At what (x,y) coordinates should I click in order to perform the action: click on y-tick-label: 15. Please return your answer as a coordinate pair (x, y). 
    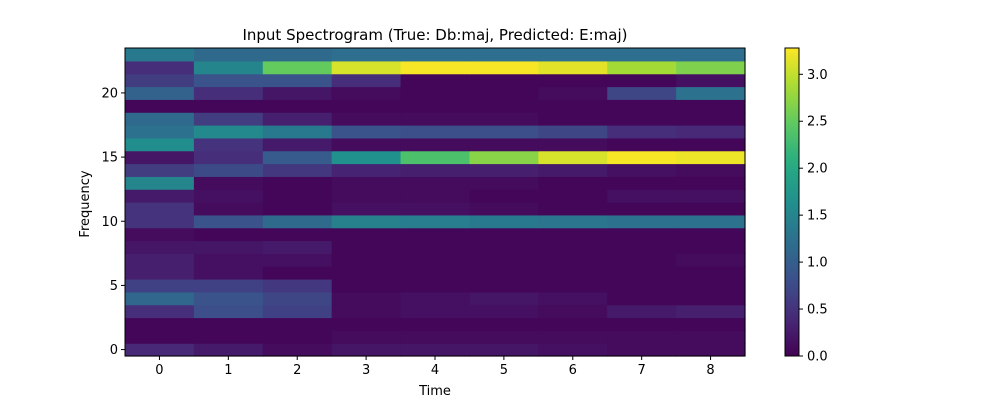
    Looking at the image, I should click on (109, 158).